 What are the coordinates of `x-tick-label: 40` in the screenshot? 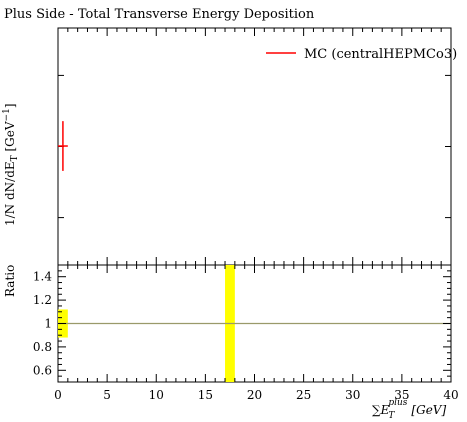 It's located at (450, 395).